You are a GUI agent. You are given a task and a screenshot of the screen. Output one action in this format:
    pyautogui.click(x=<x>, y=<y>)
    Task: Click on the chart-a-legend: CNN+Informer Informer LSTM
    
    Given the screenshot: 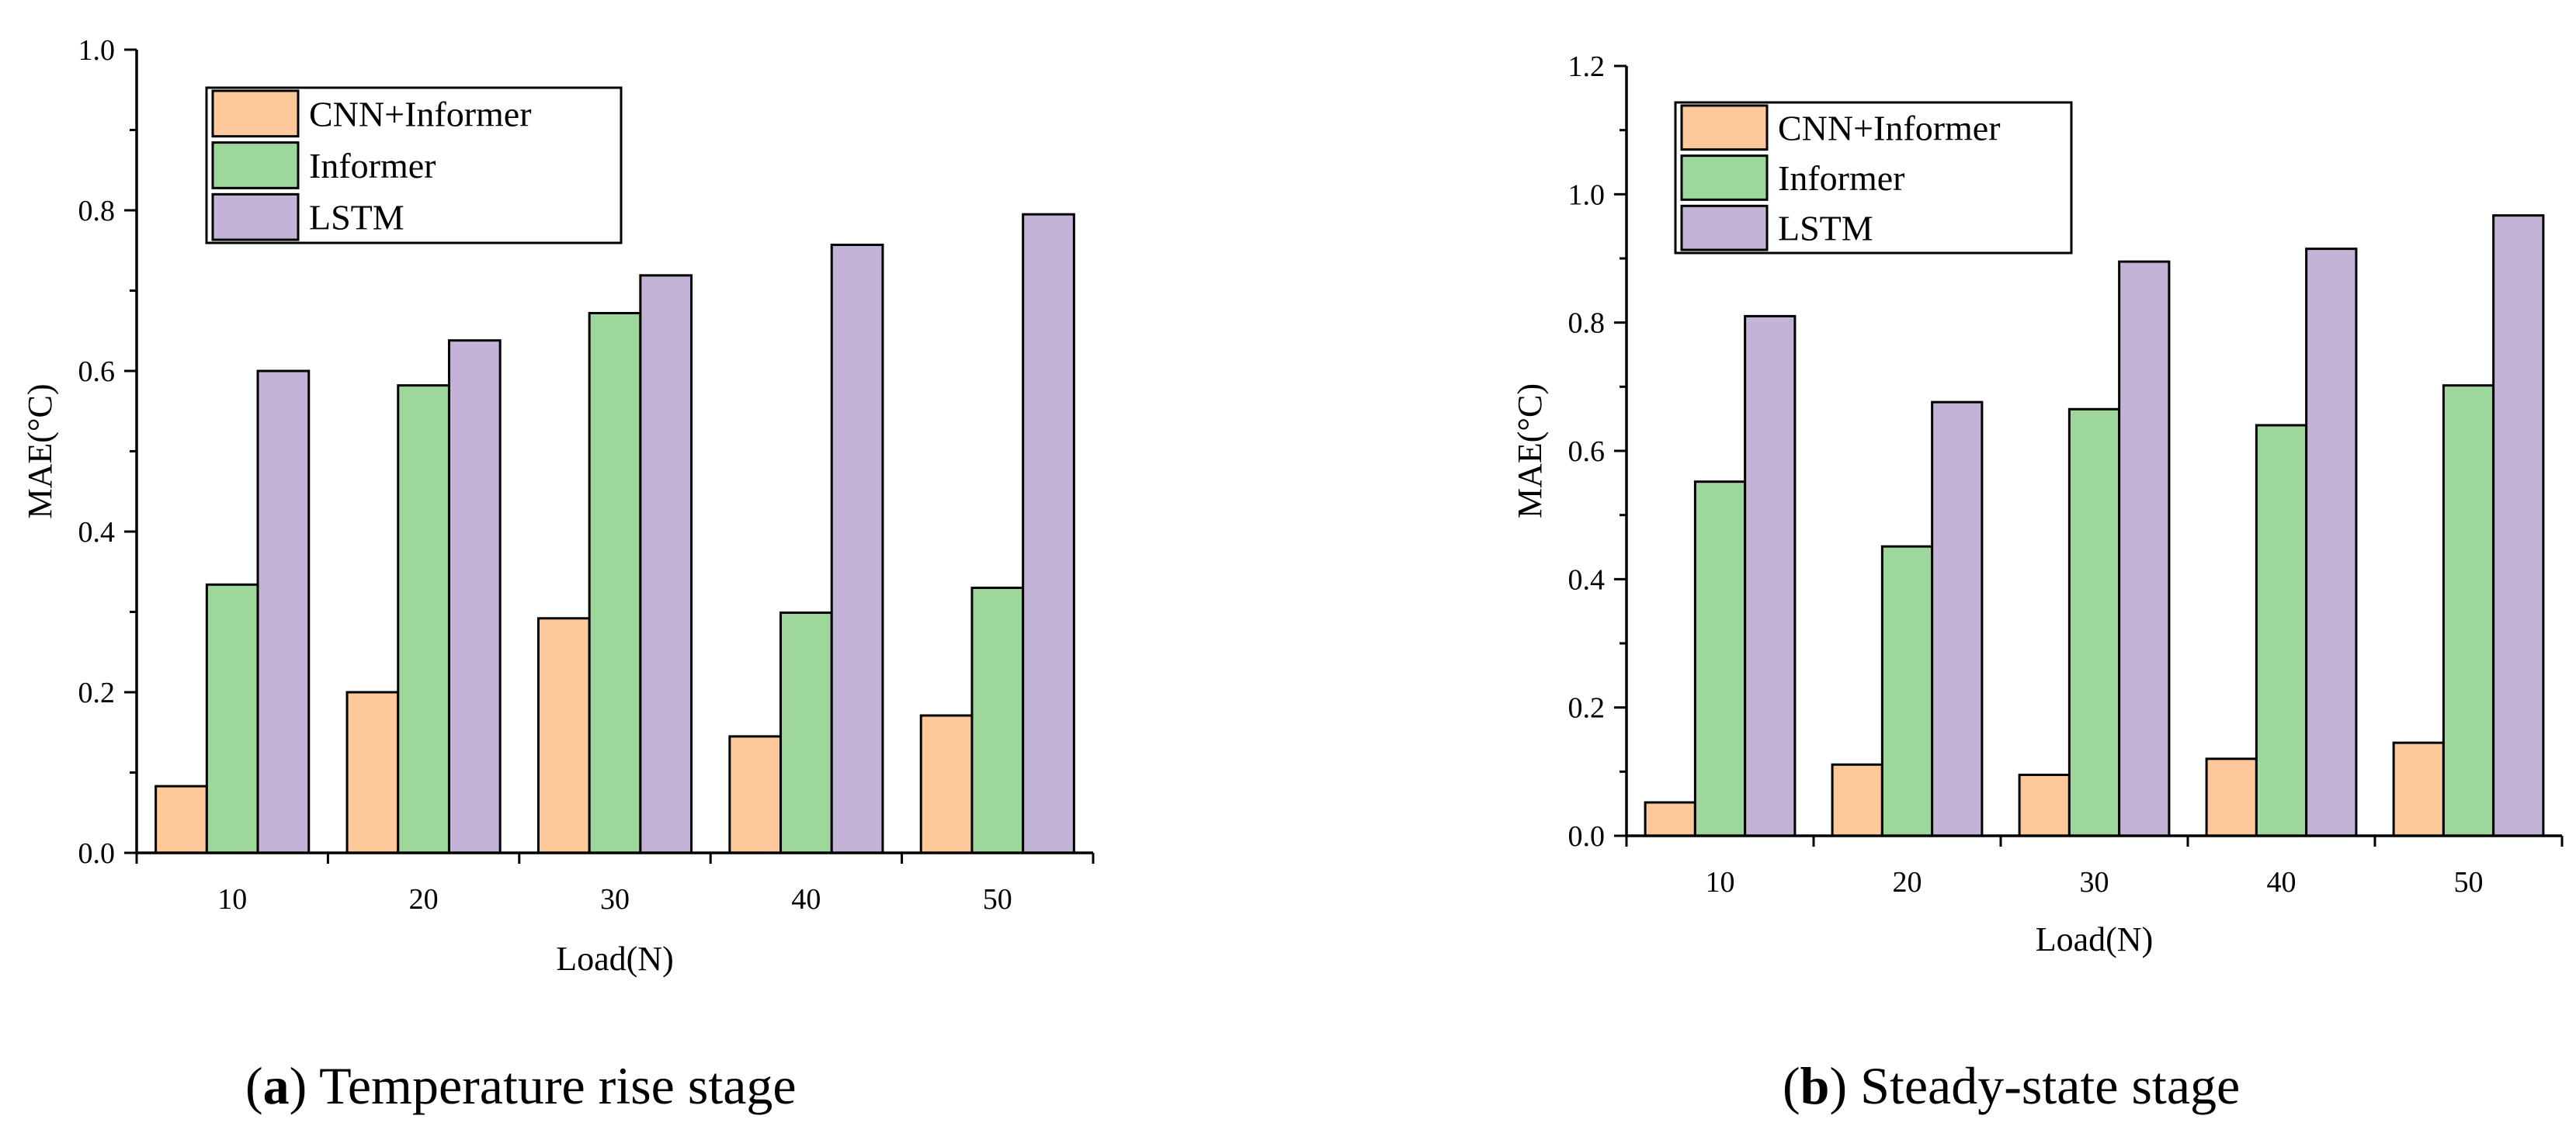 What is the action you would take?
    pyautogui.click(x=414, y=165)
    